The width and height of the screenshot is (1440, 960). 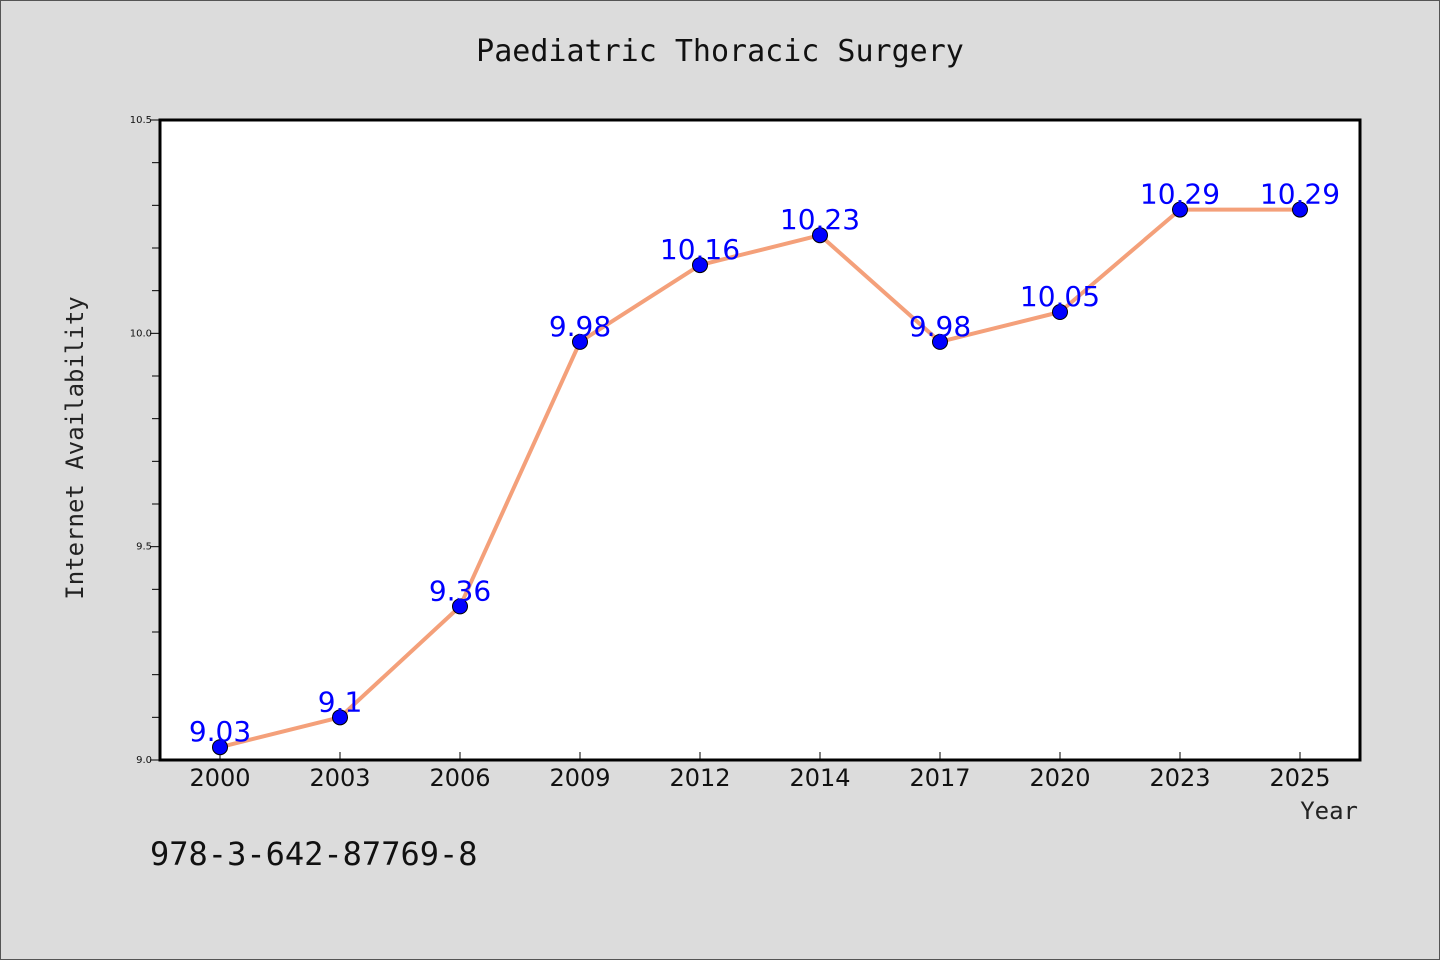 I want to click on y-tick-label: 9.5, so click(x=144, y=547).